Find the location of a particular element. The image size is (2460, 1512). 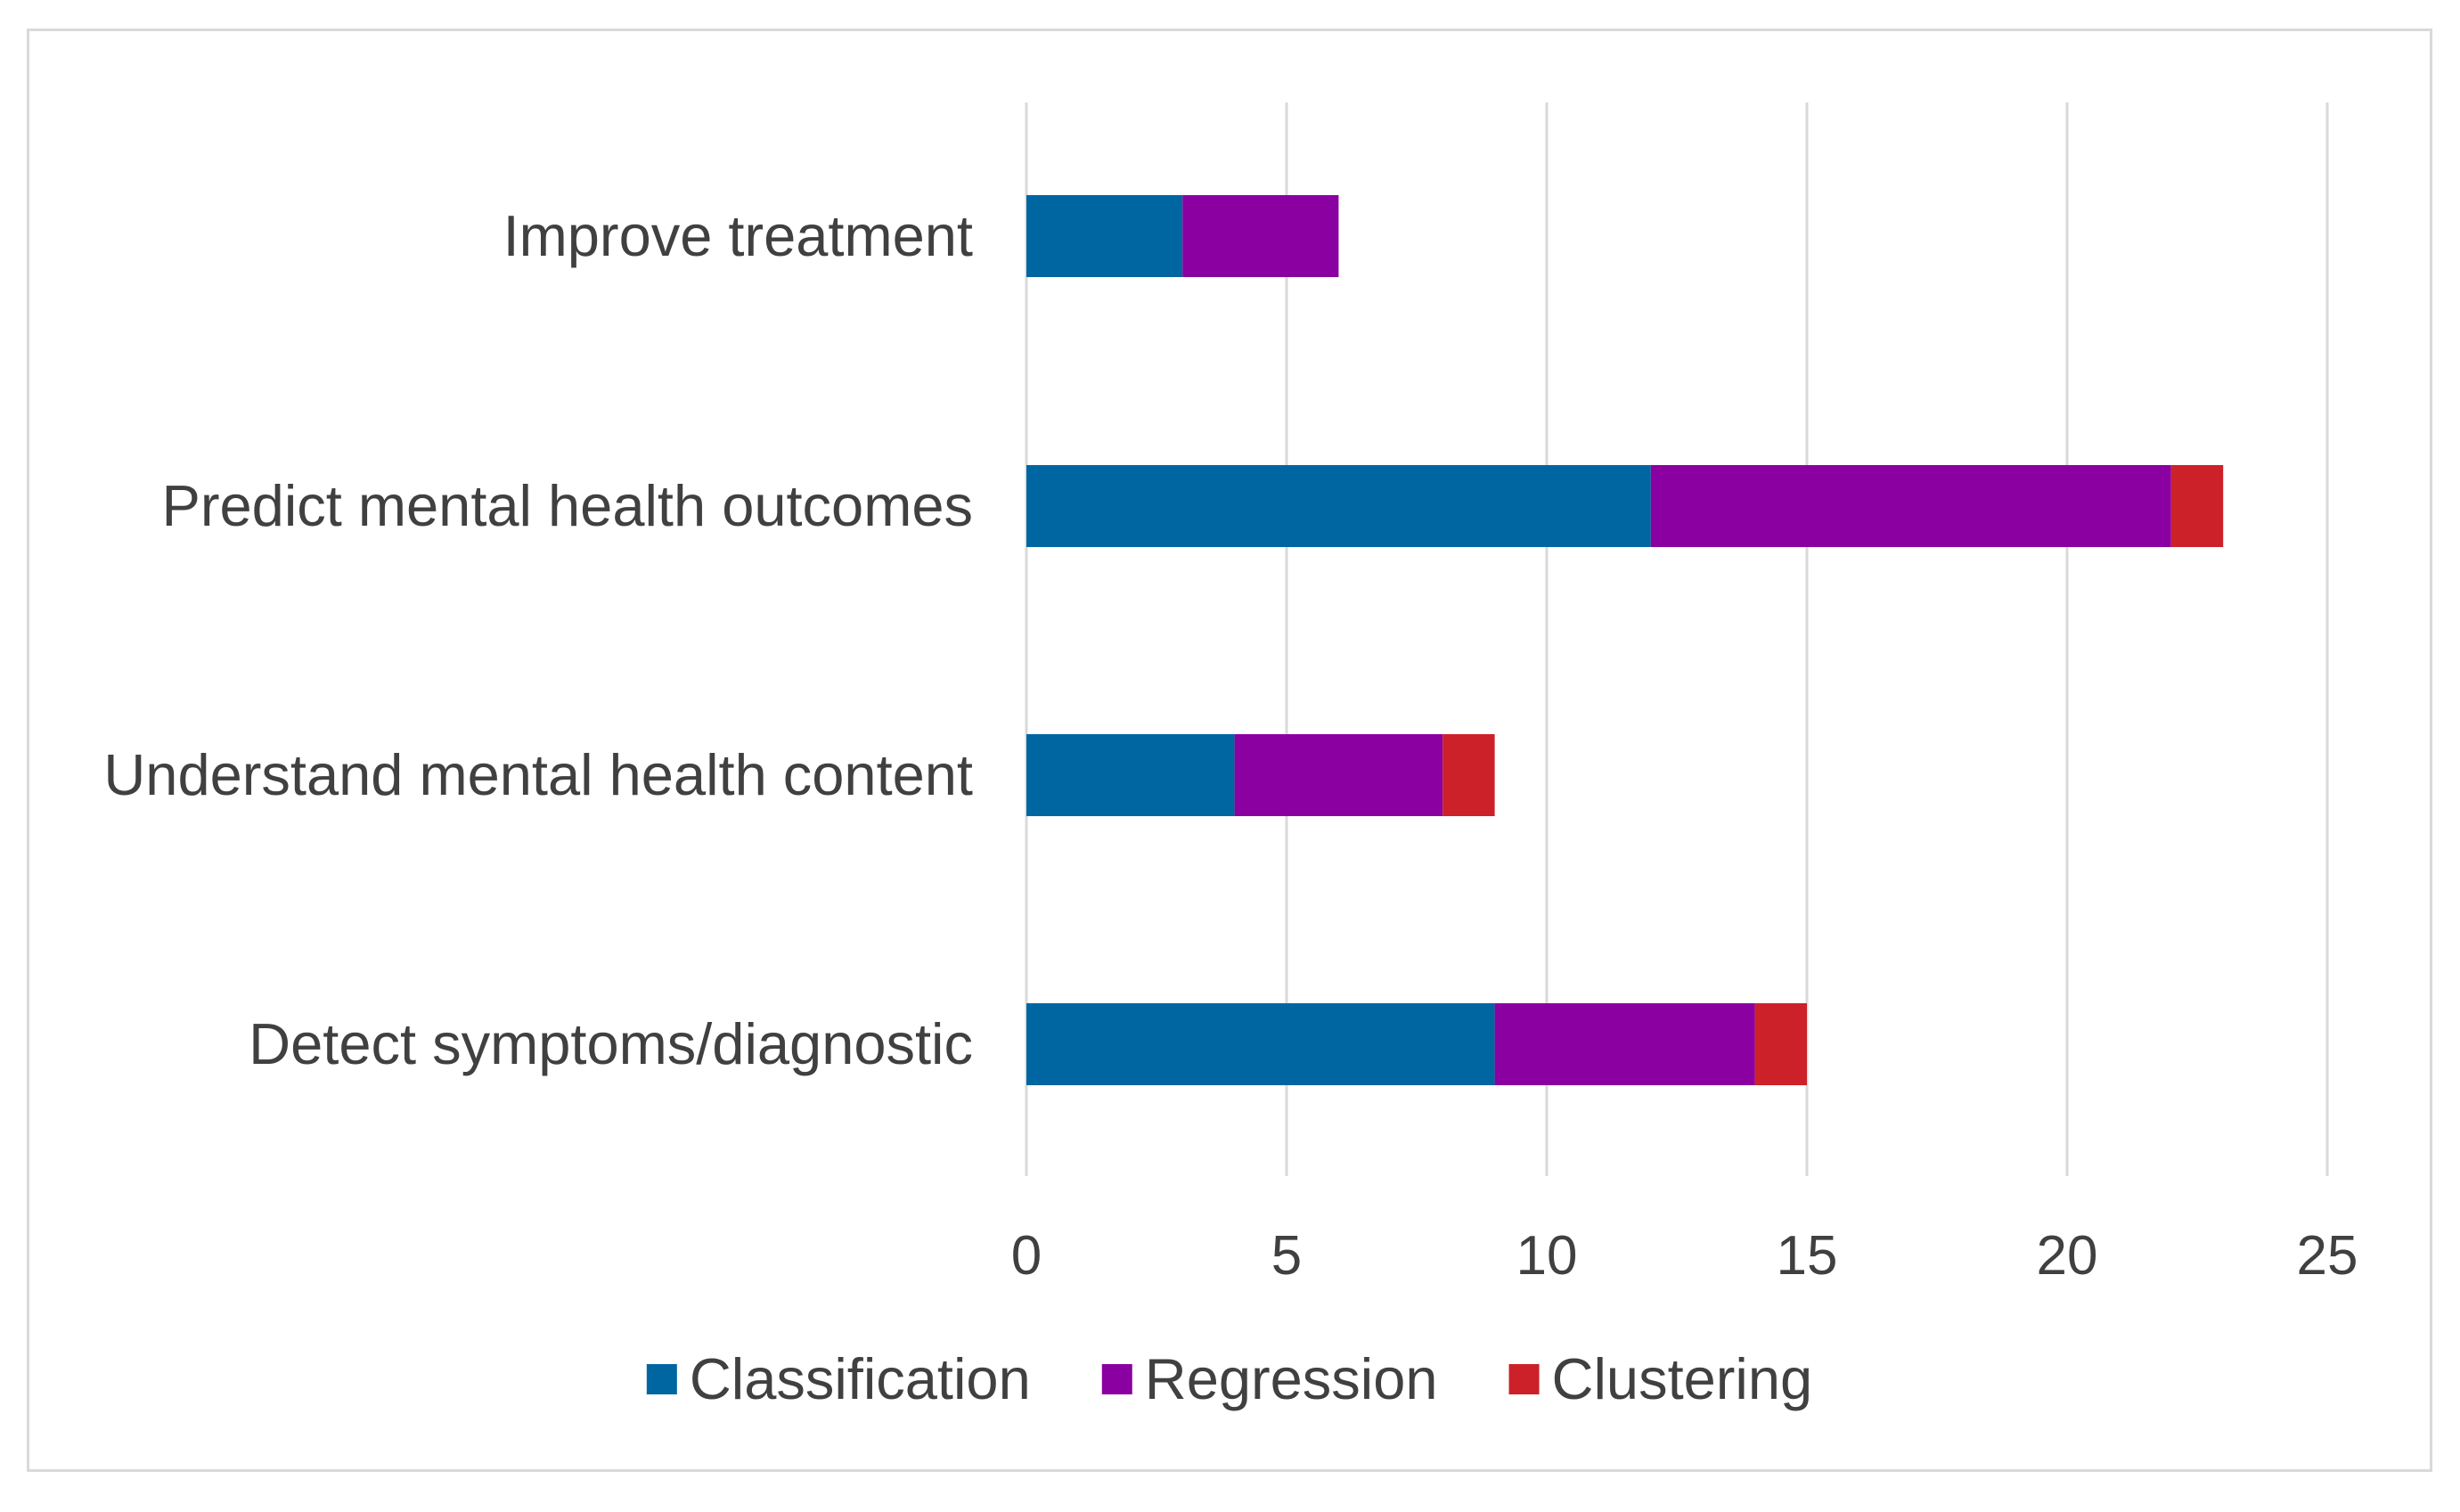

legend-swatch-clustering is located at coordinates (1524, 1379).